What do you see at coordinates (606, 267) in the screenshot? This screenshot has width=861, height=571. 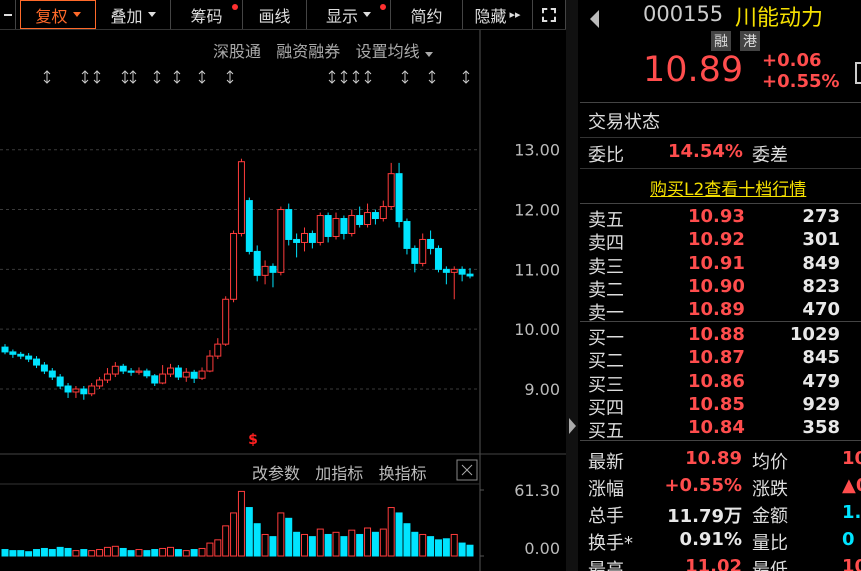 I see `level: 卖三` at bounding box center [606, 267].